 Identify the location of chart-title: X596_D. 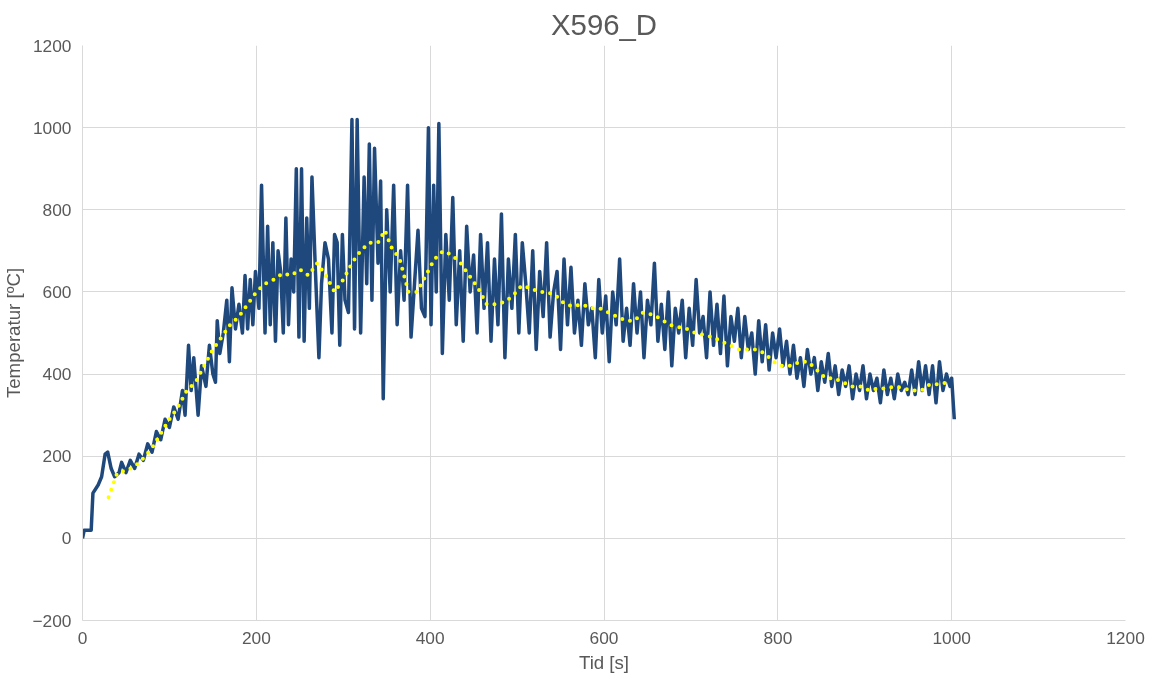
(604, 24).